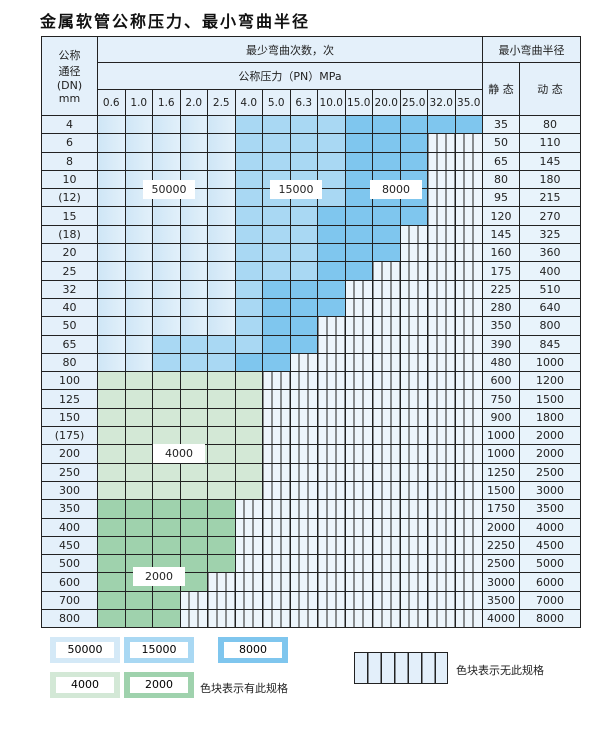  I want to click on dynamic-radius-cell: 180, so click(550, 179).